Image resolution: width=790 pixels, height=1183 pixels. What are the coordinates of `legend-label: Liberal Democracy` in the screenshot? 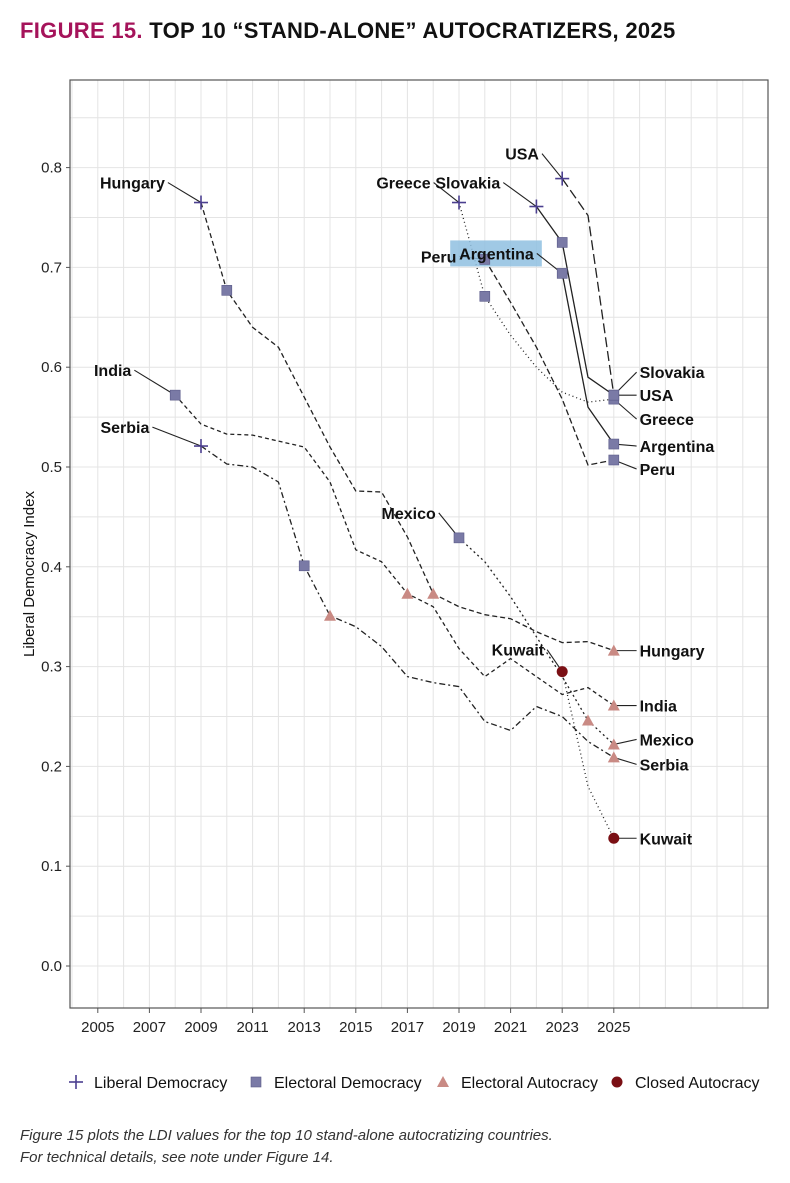 It's located at (160, 1083).